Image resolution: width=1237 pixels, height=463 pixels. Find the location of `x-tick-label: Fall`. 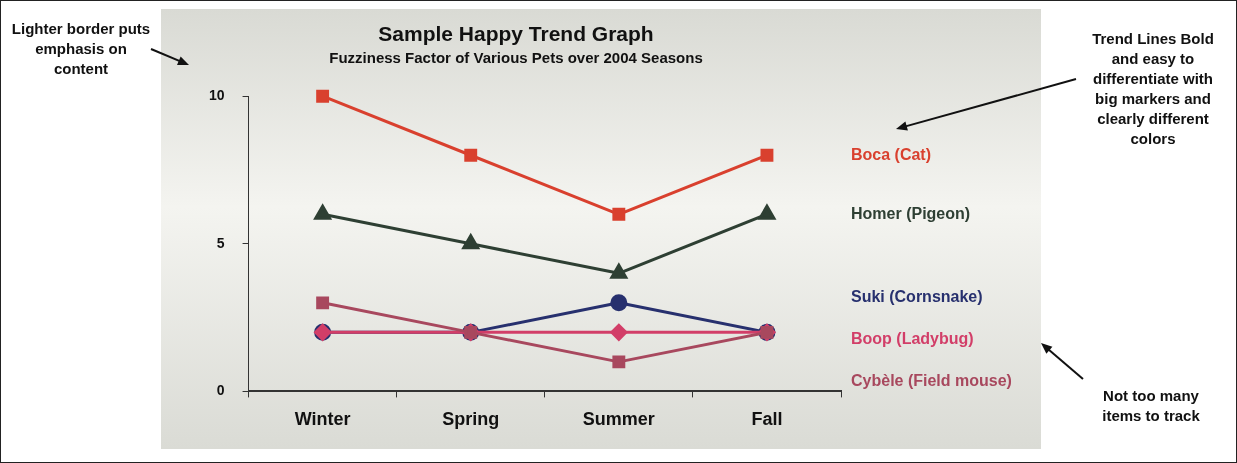

x-tick-label: Fall is located at coordinates (767, 419).